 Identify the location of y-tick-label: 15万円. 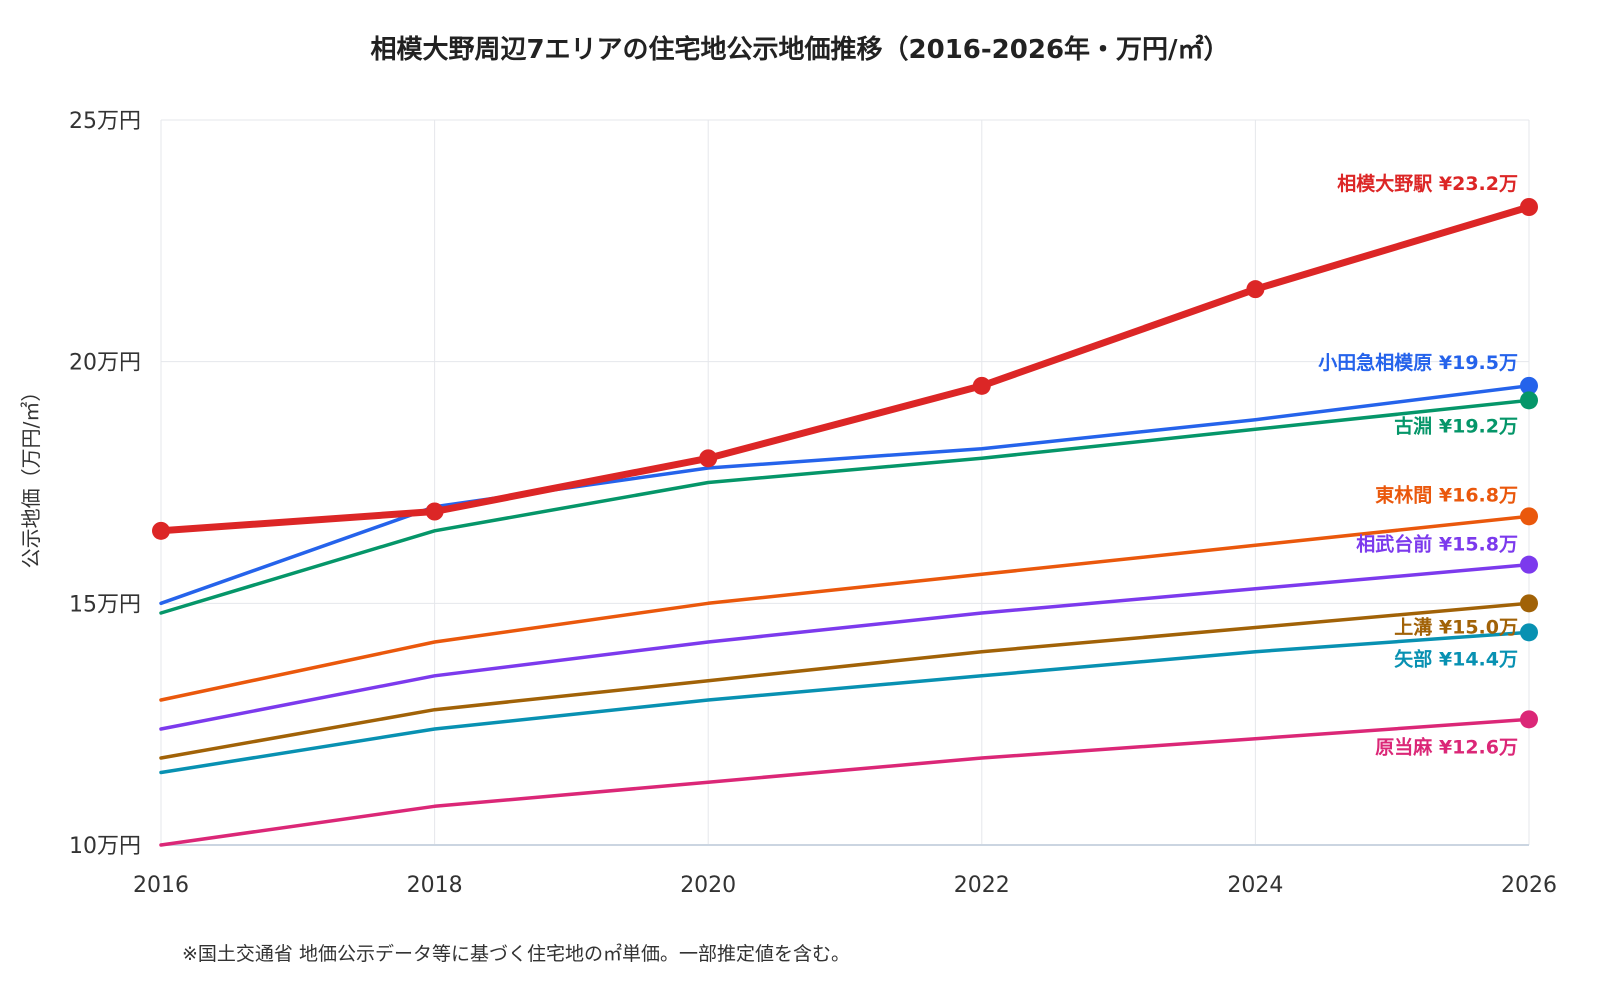
(105, 604).